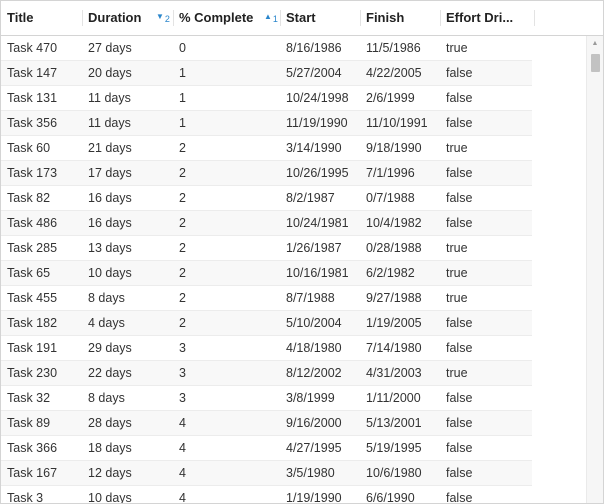 The image size is (604, 504). What do you see at coordinates (106, 398) in the screenshot?
I see `cell-duration: 8 days` at bounding box center [106, 398].